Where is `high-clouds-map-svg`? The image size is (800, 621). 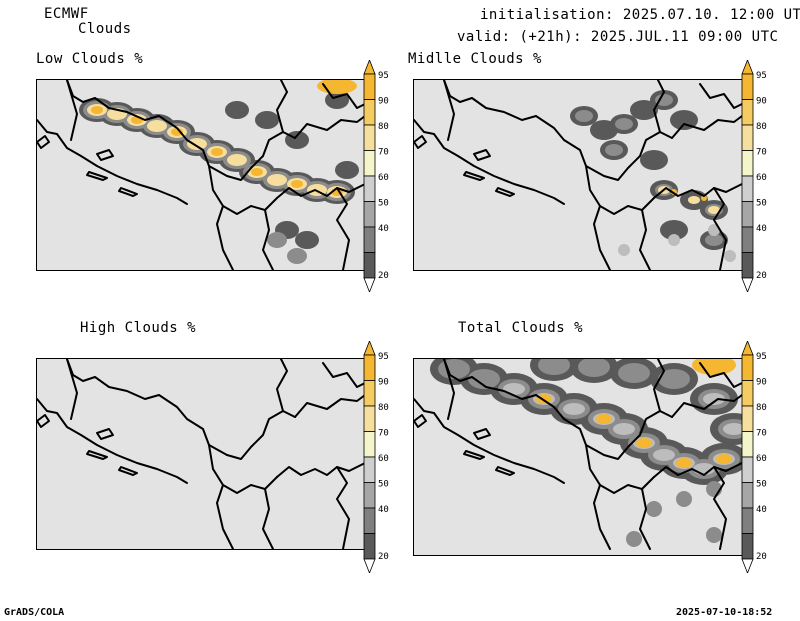
high-clouds-map-svg is located at coordinates (201, 454).